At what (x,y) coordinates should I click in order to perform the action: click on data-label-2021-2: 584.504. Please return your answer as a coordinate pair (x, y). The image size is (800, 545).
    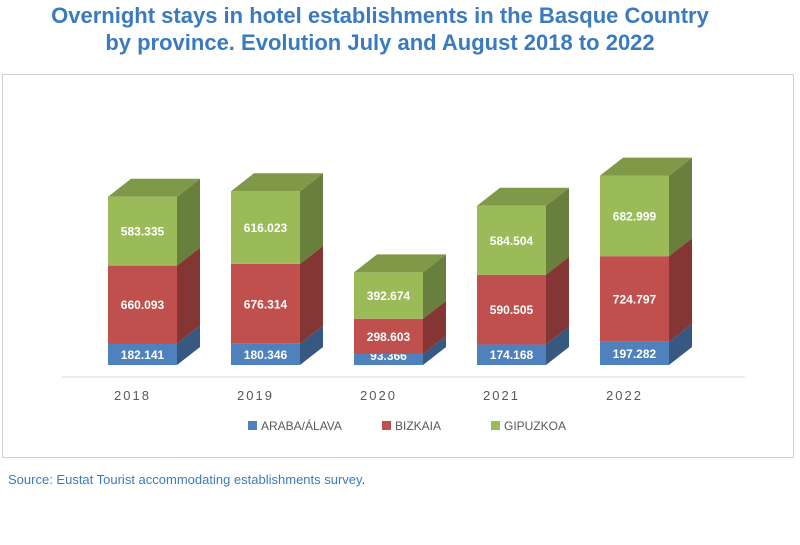
    Looking at the image, I should click on (512, 241).